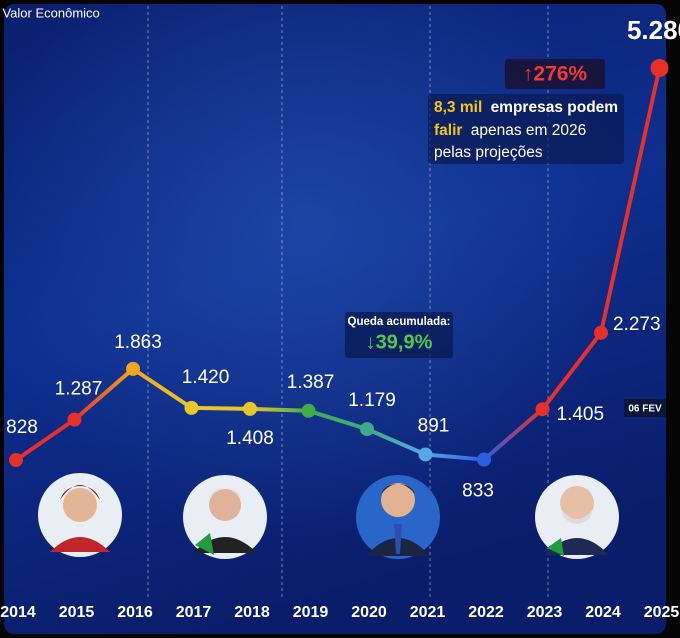  What do you see at coordinates (662, 612) in the screenshot?
I see `x-tick-label: 2025` at bounding box center [662, 612].